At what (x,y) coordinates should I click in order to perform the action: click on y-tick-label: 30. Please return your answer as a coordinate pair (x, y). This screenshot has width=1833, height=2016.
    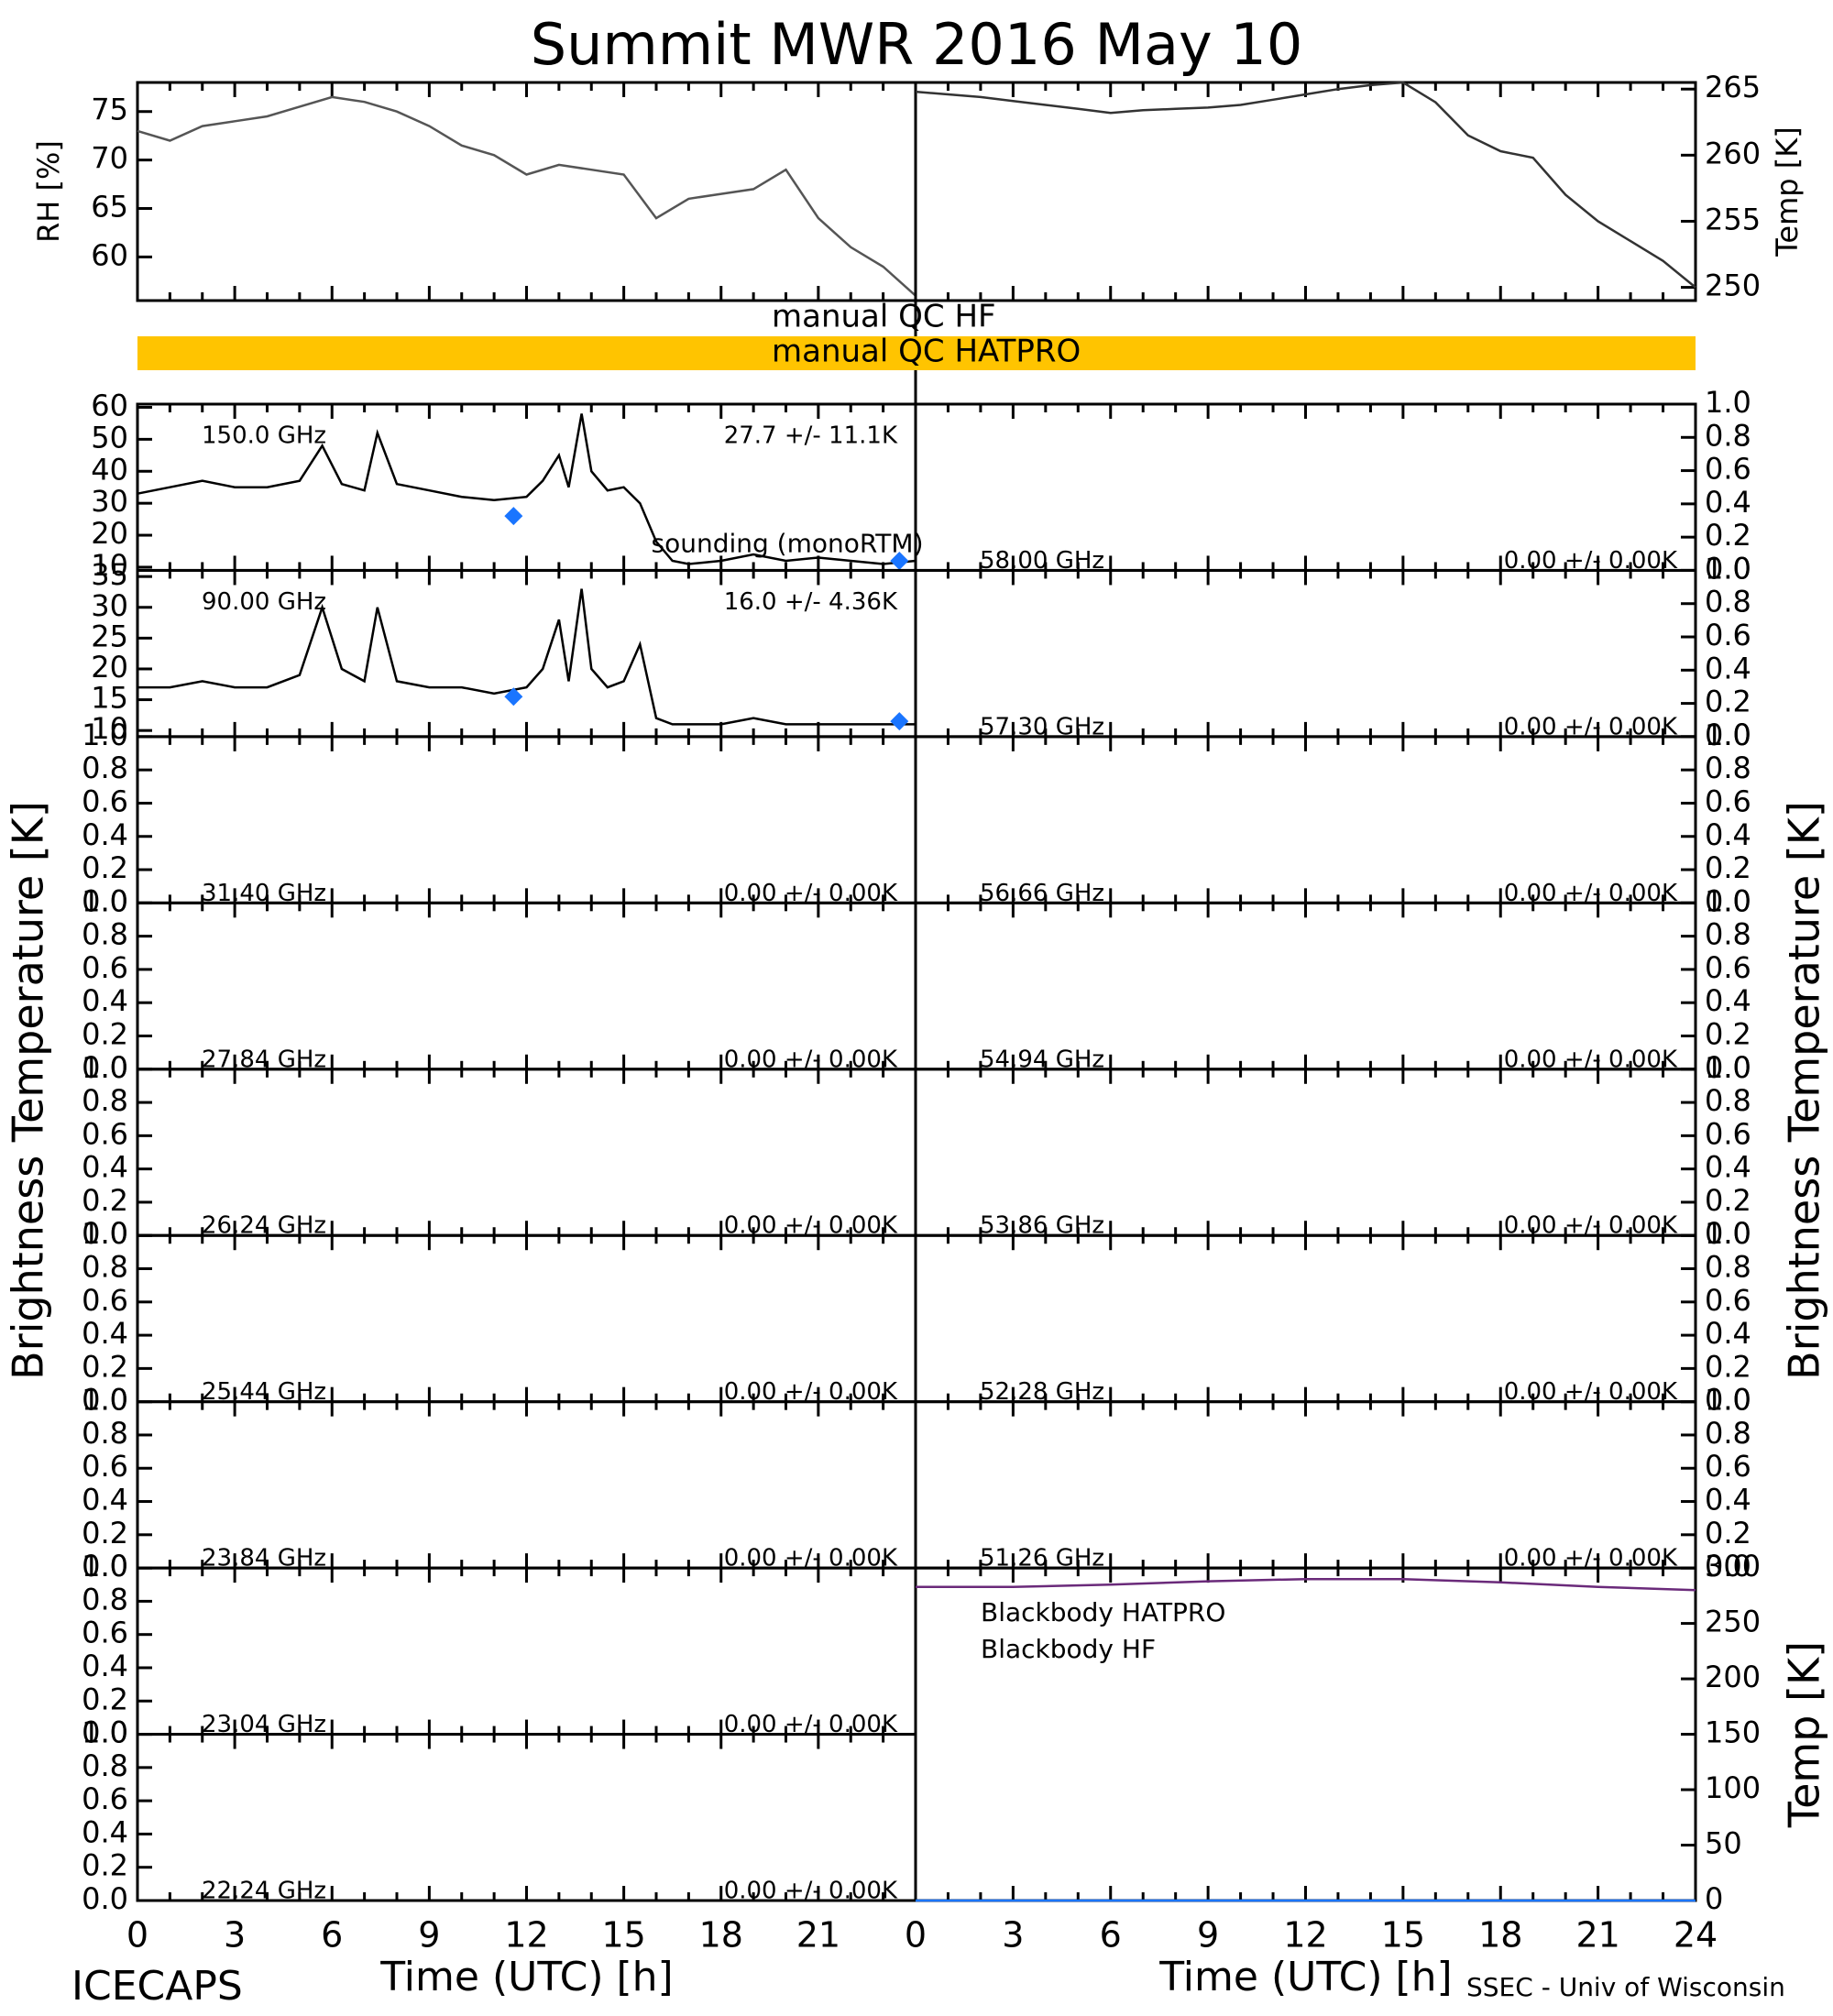
    Looking at the image, I should click on (109, 605).